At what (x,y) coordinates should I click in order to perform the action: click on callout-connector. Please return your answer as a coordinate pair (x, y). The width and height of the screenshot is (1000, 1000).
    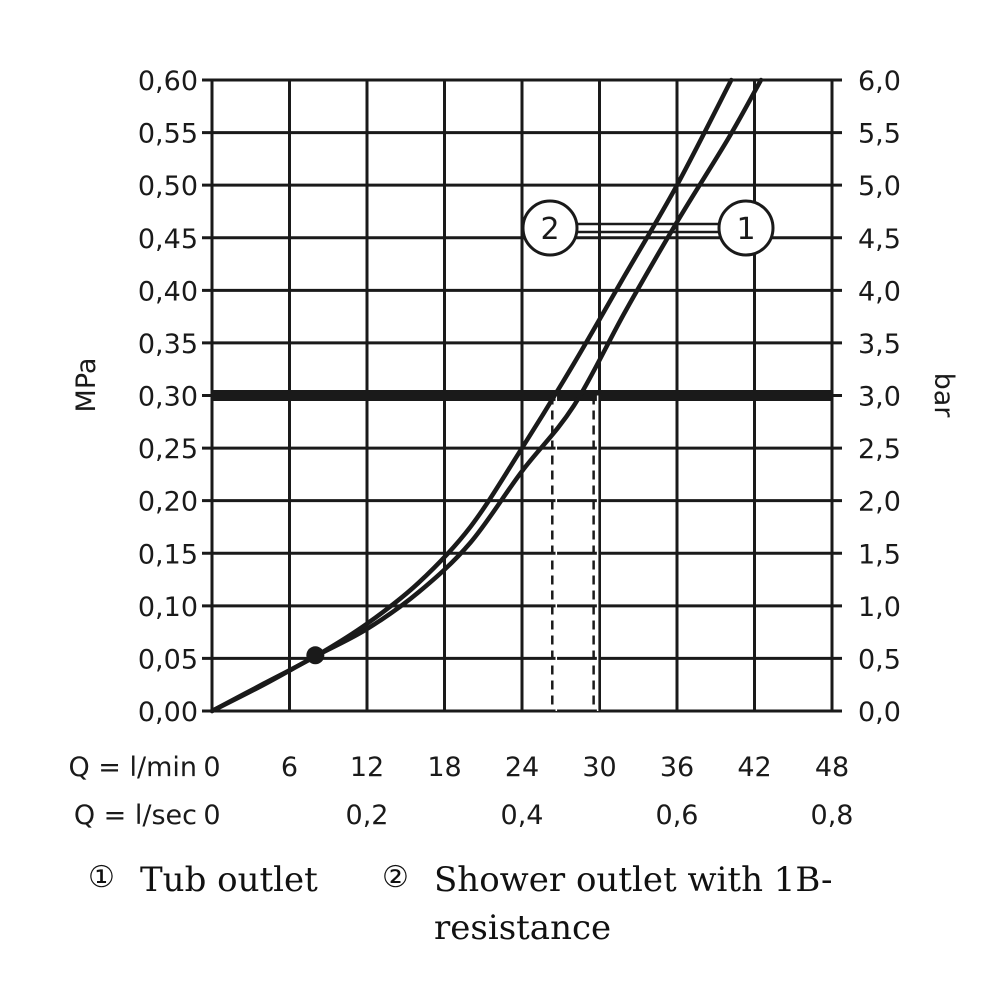
    Looking at the image, I should click on (648, 228).